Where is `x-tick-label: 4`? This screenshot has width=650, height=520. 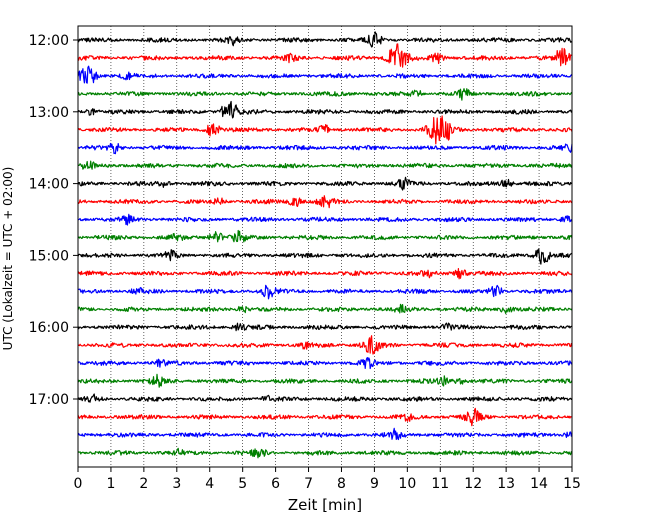 x-tick-label: 4 is located at coordinates (209, 484).